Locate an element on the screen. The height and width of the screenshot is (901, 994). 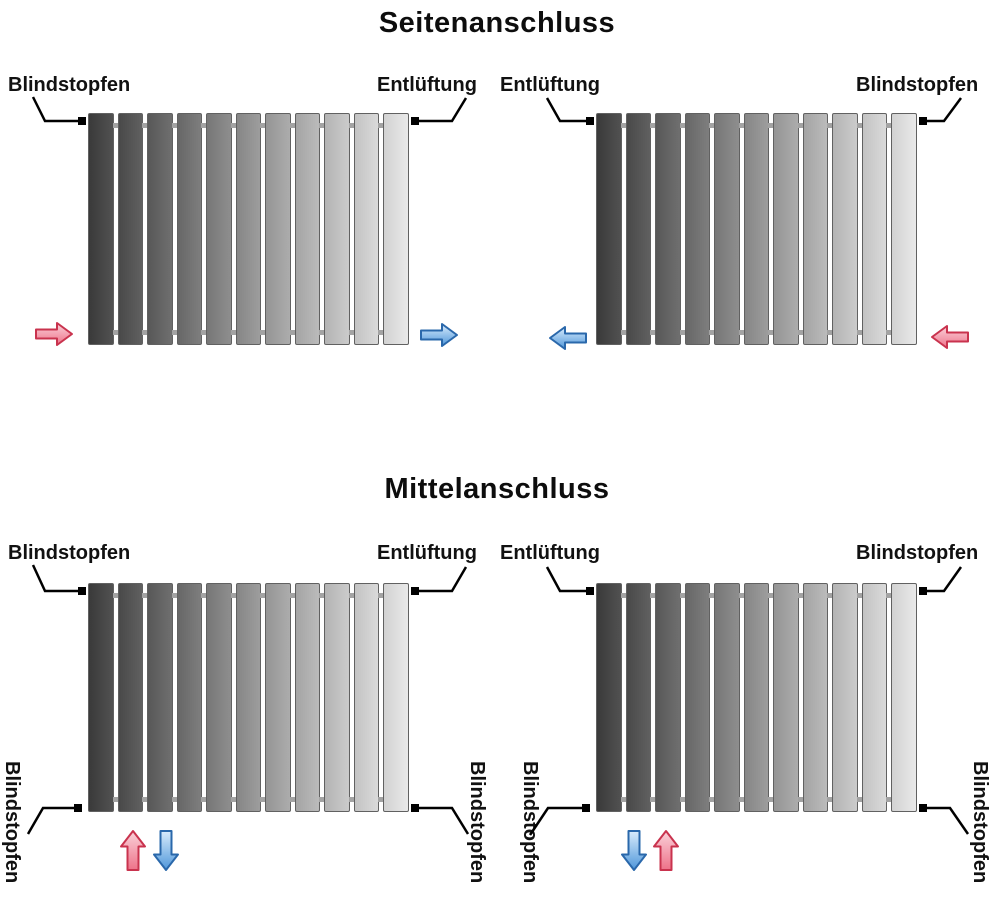
radiator-seiten-left is located at coordinates (249, 229).